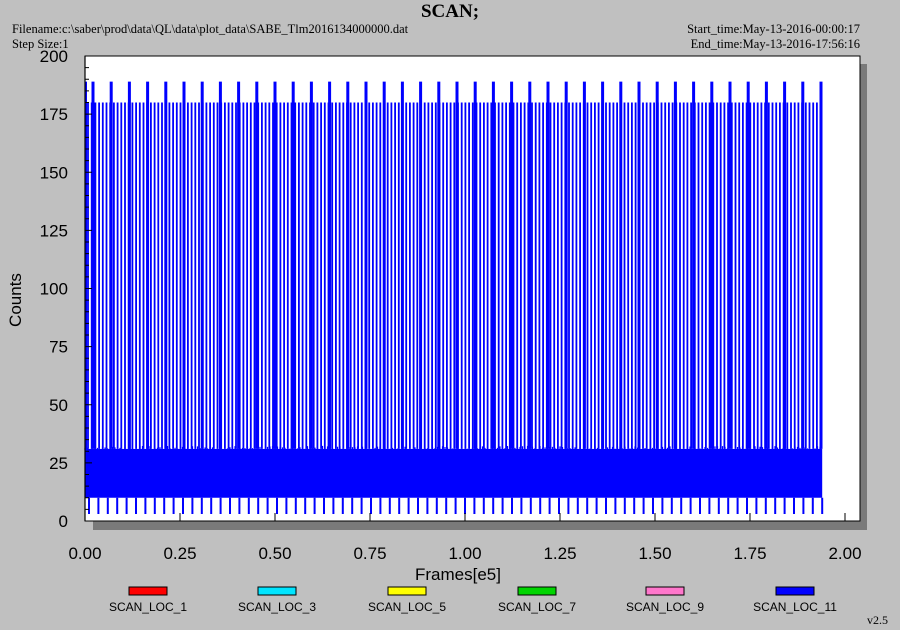 Image resolution: width=900 pixels, height=630 pixels. What do you see at coordinates (54, 289) in the screenshot?
I see `y-tick-label: 100` at bounding box center [54, 289].